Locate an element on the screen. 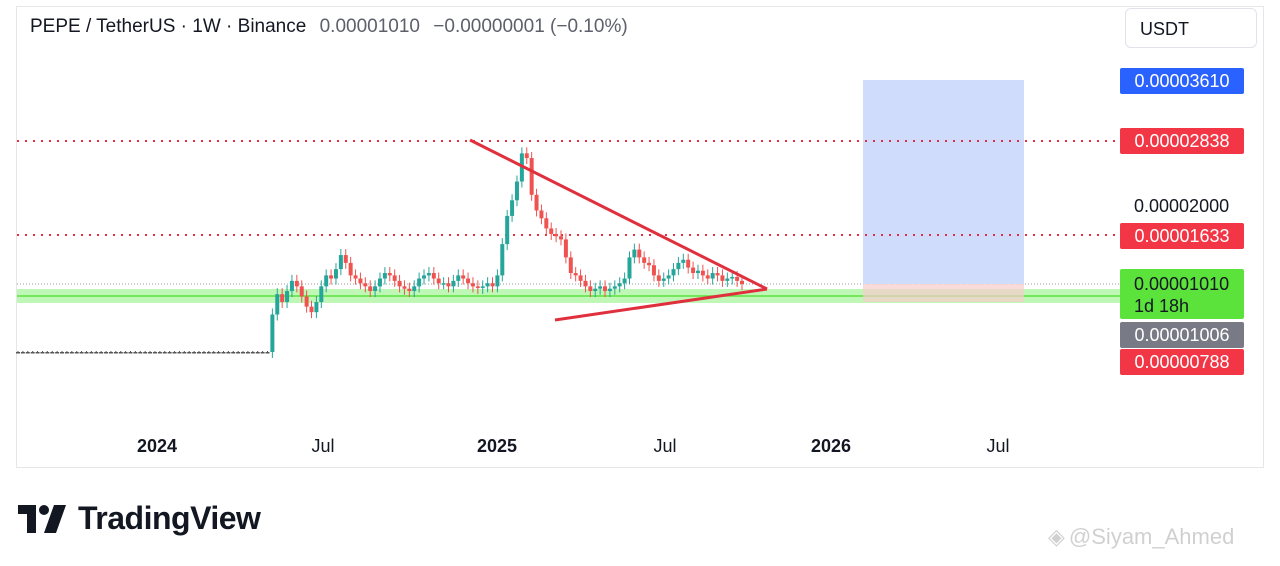 The width and height of the screenshot is (1280, 566). watermark-icon: ◈ is located at coordinates (1056, 536).